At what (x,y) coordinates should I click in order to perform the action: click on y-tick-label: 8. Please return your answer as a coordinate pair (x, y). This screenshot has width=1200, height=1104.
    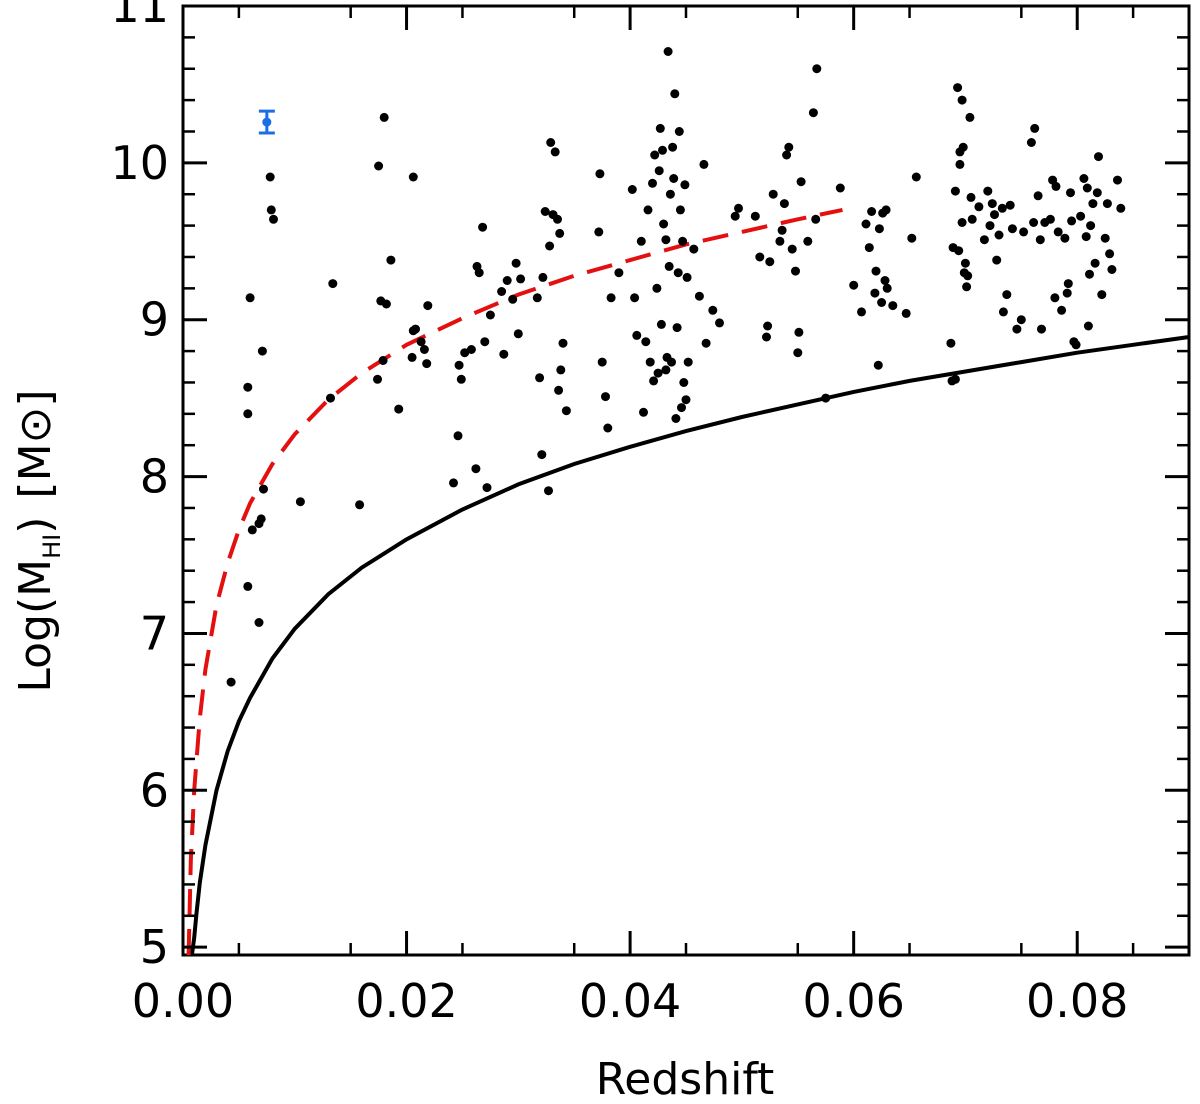
    Looking at the image, I should click on (154, 477).